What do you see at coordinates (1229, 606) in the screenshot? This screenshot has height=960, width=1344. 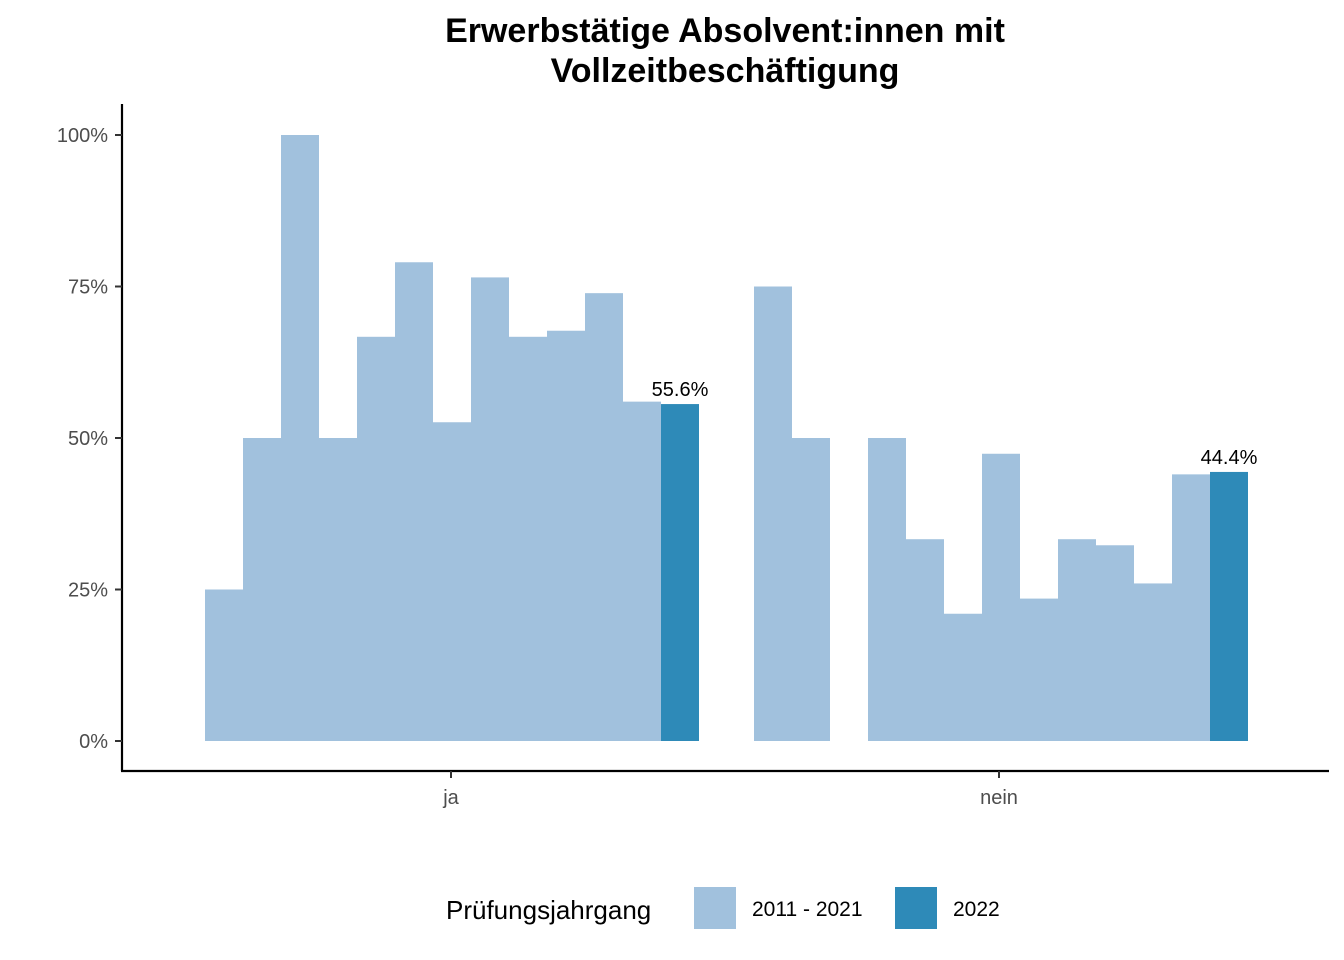 I see `bar-nein-current` at bounding box center [1229, 606].